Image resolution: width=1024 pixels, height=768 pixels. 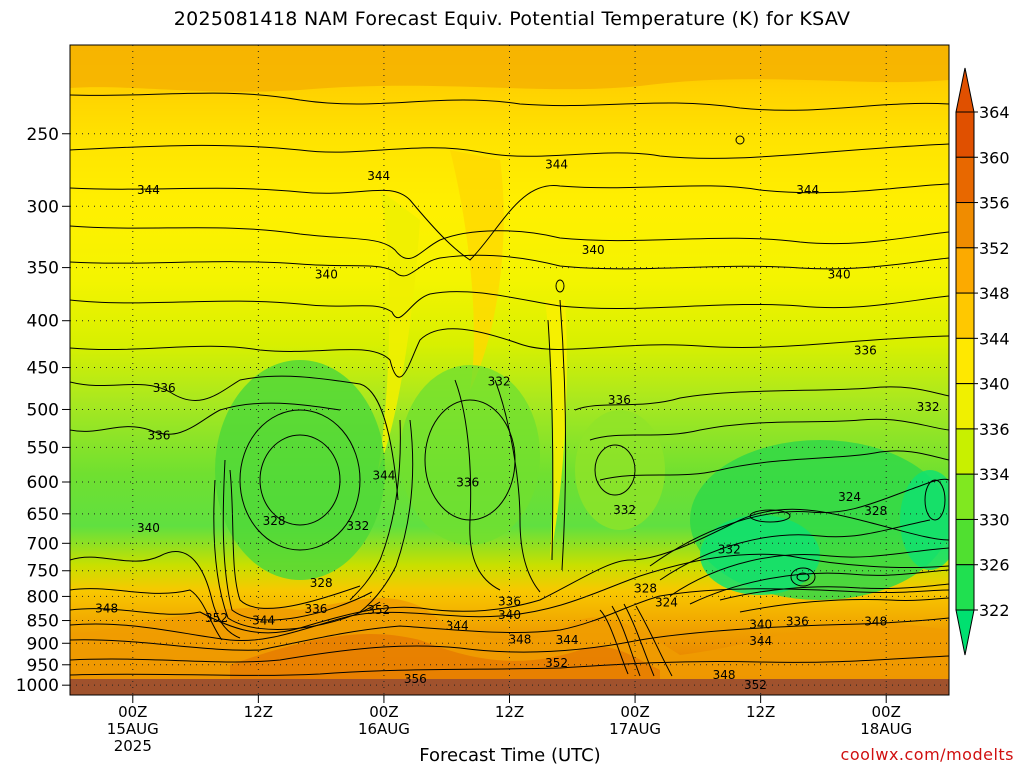 What do you see at coordinates (43, 666) in the screenshot?
I see `y-tick-label: 950` at bounding box center [43, 666].